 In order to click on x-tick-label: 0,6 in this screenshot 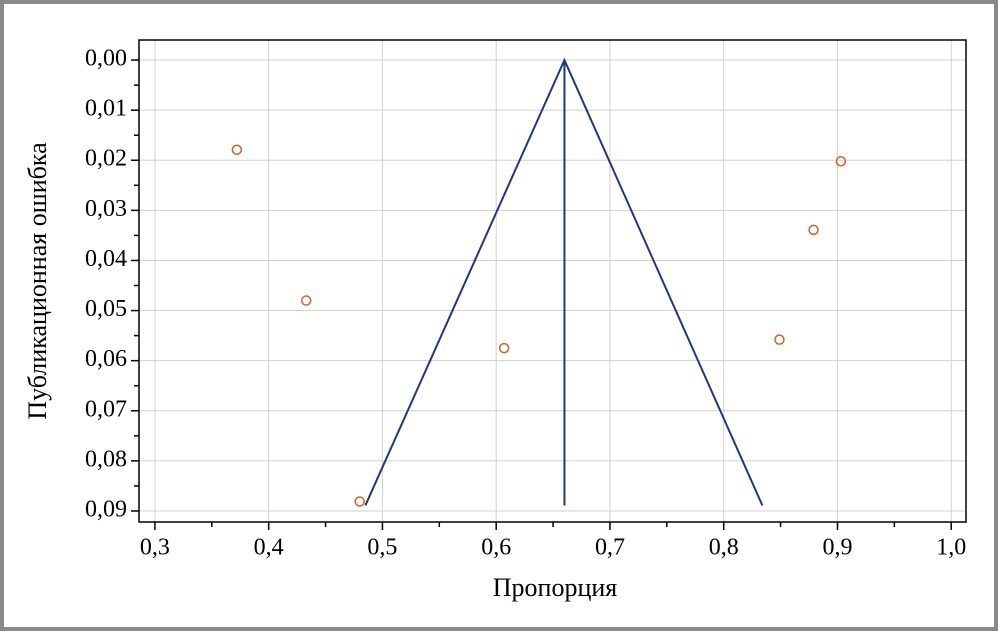, I will do `click(496, 548)`.